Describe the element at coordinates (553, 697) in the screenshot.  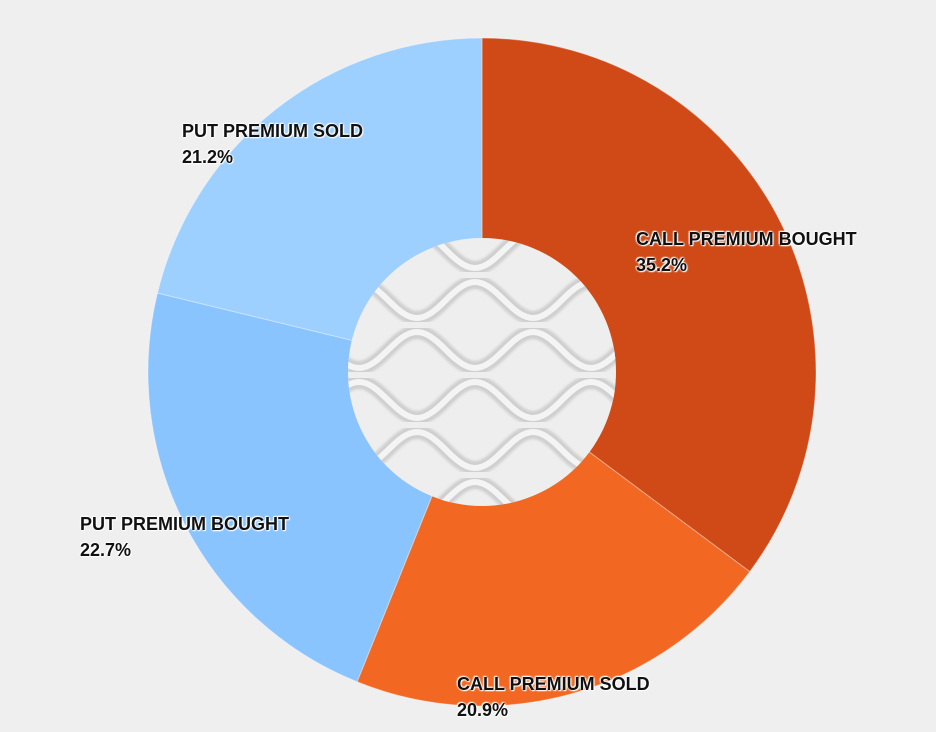
I see `slice-label-call-premium-sold: CALL PREMIUM SOLD 20.9%` at that location.